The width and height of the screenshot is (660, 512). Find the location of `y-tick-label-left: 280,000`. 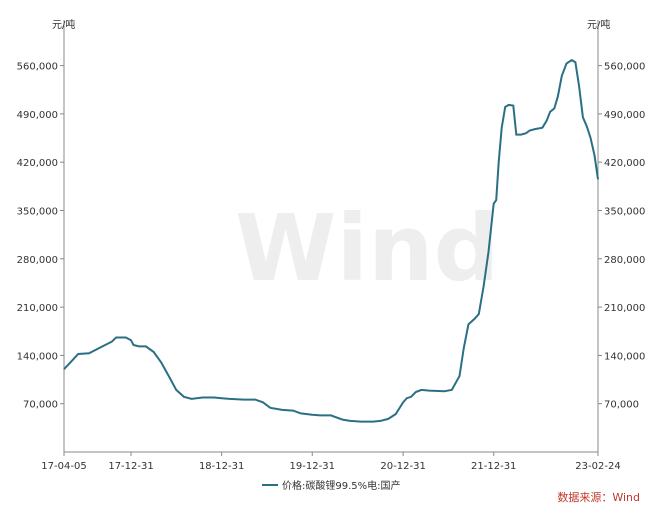

y-tick-label-left: 280,000 is located at coordinates (37, 260).